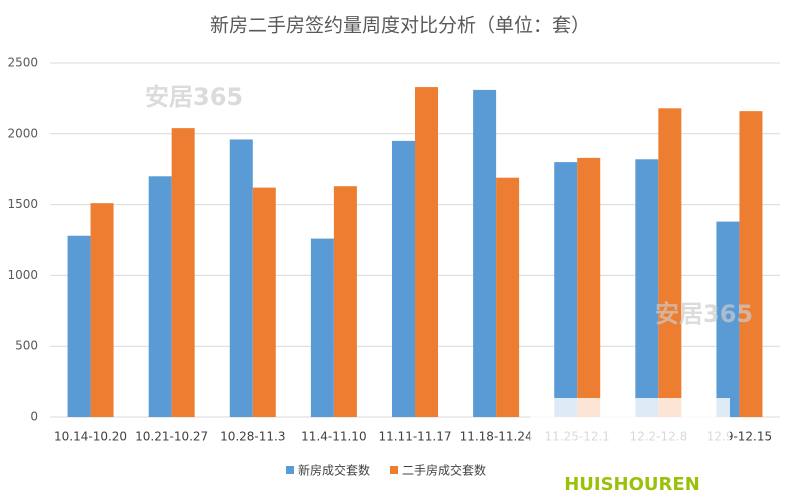  What do you see at coordinates (400, 26) in the screenshot?
I see `chart-title: 新房二手房签约量周度对比分析（单位：套）` at bounding box center [400, 26].